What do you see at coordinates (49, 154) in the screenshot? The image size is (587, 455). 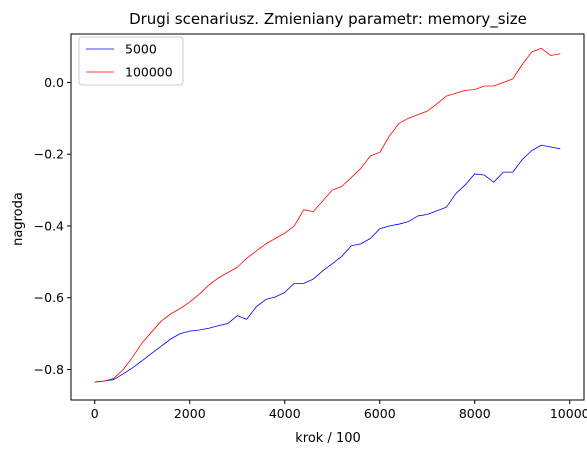 I see `y-tick-label: −0.2` at bounding box center [49, 154].